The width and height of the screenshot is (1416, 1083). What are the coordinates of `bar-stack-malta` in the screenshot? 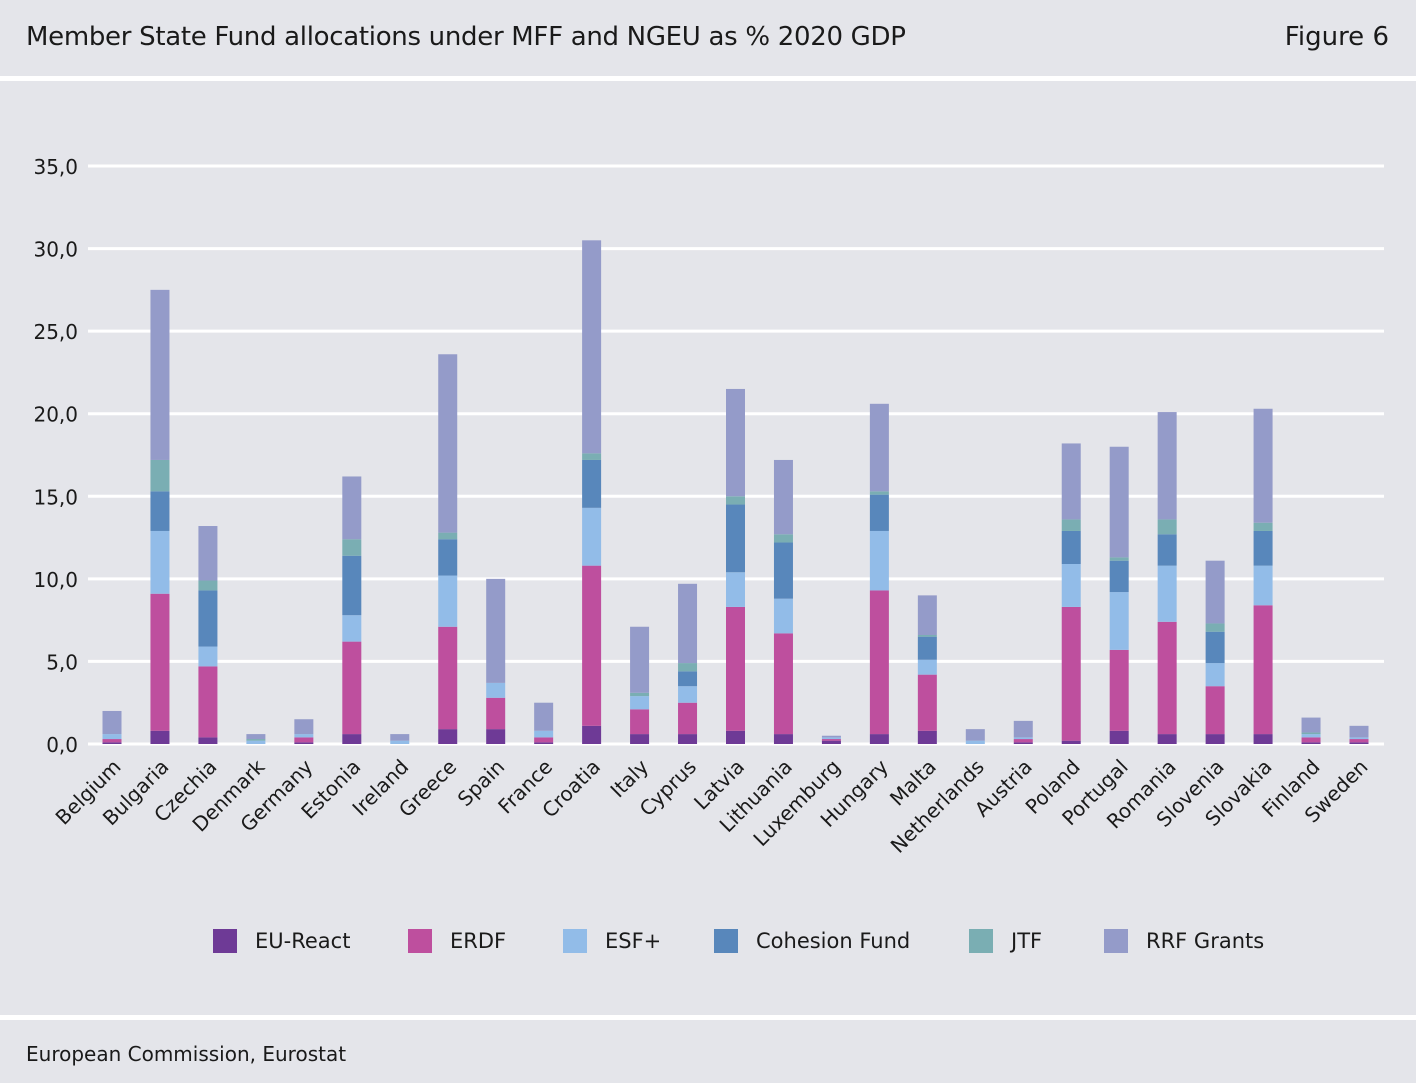 It's located at (927, 669).